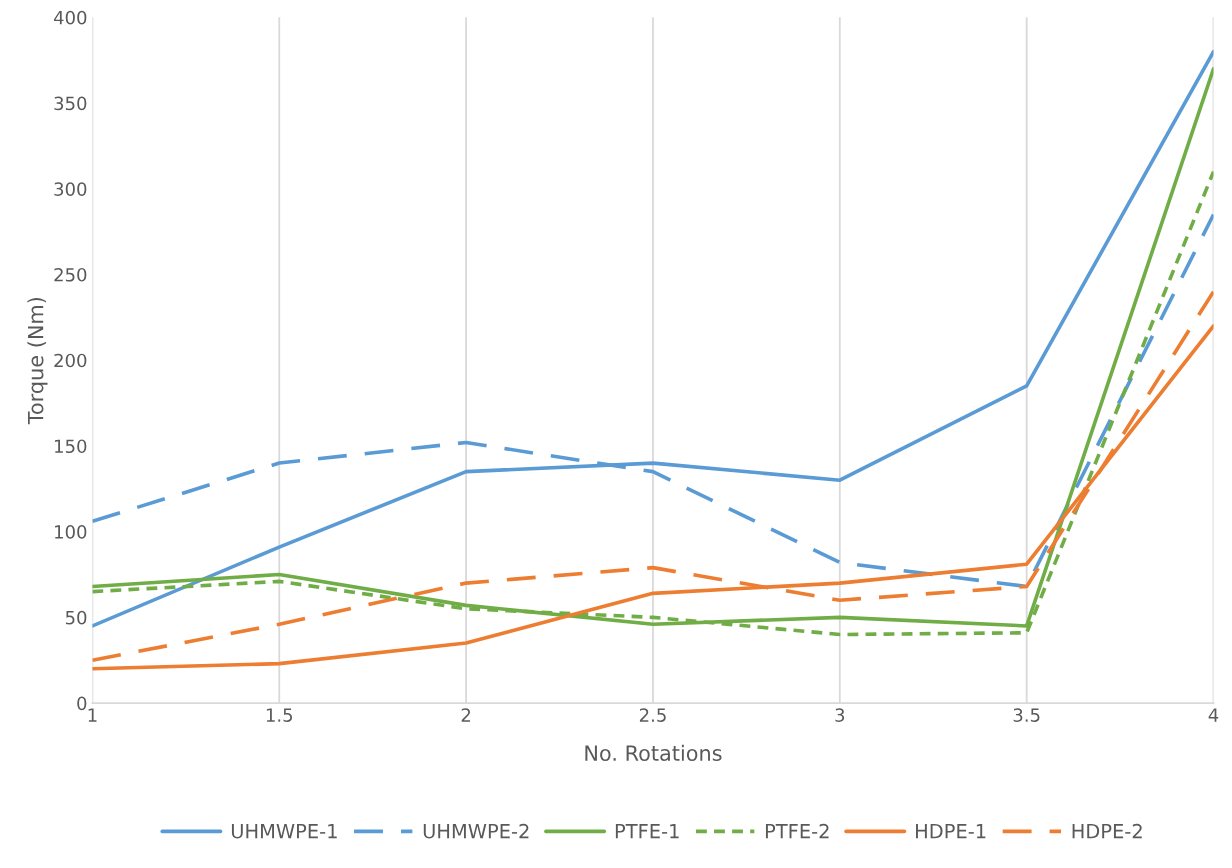  Describe the element at coordinates (797, 831) in the screenshot. I see `legend-label: PTFE-2` at that location.